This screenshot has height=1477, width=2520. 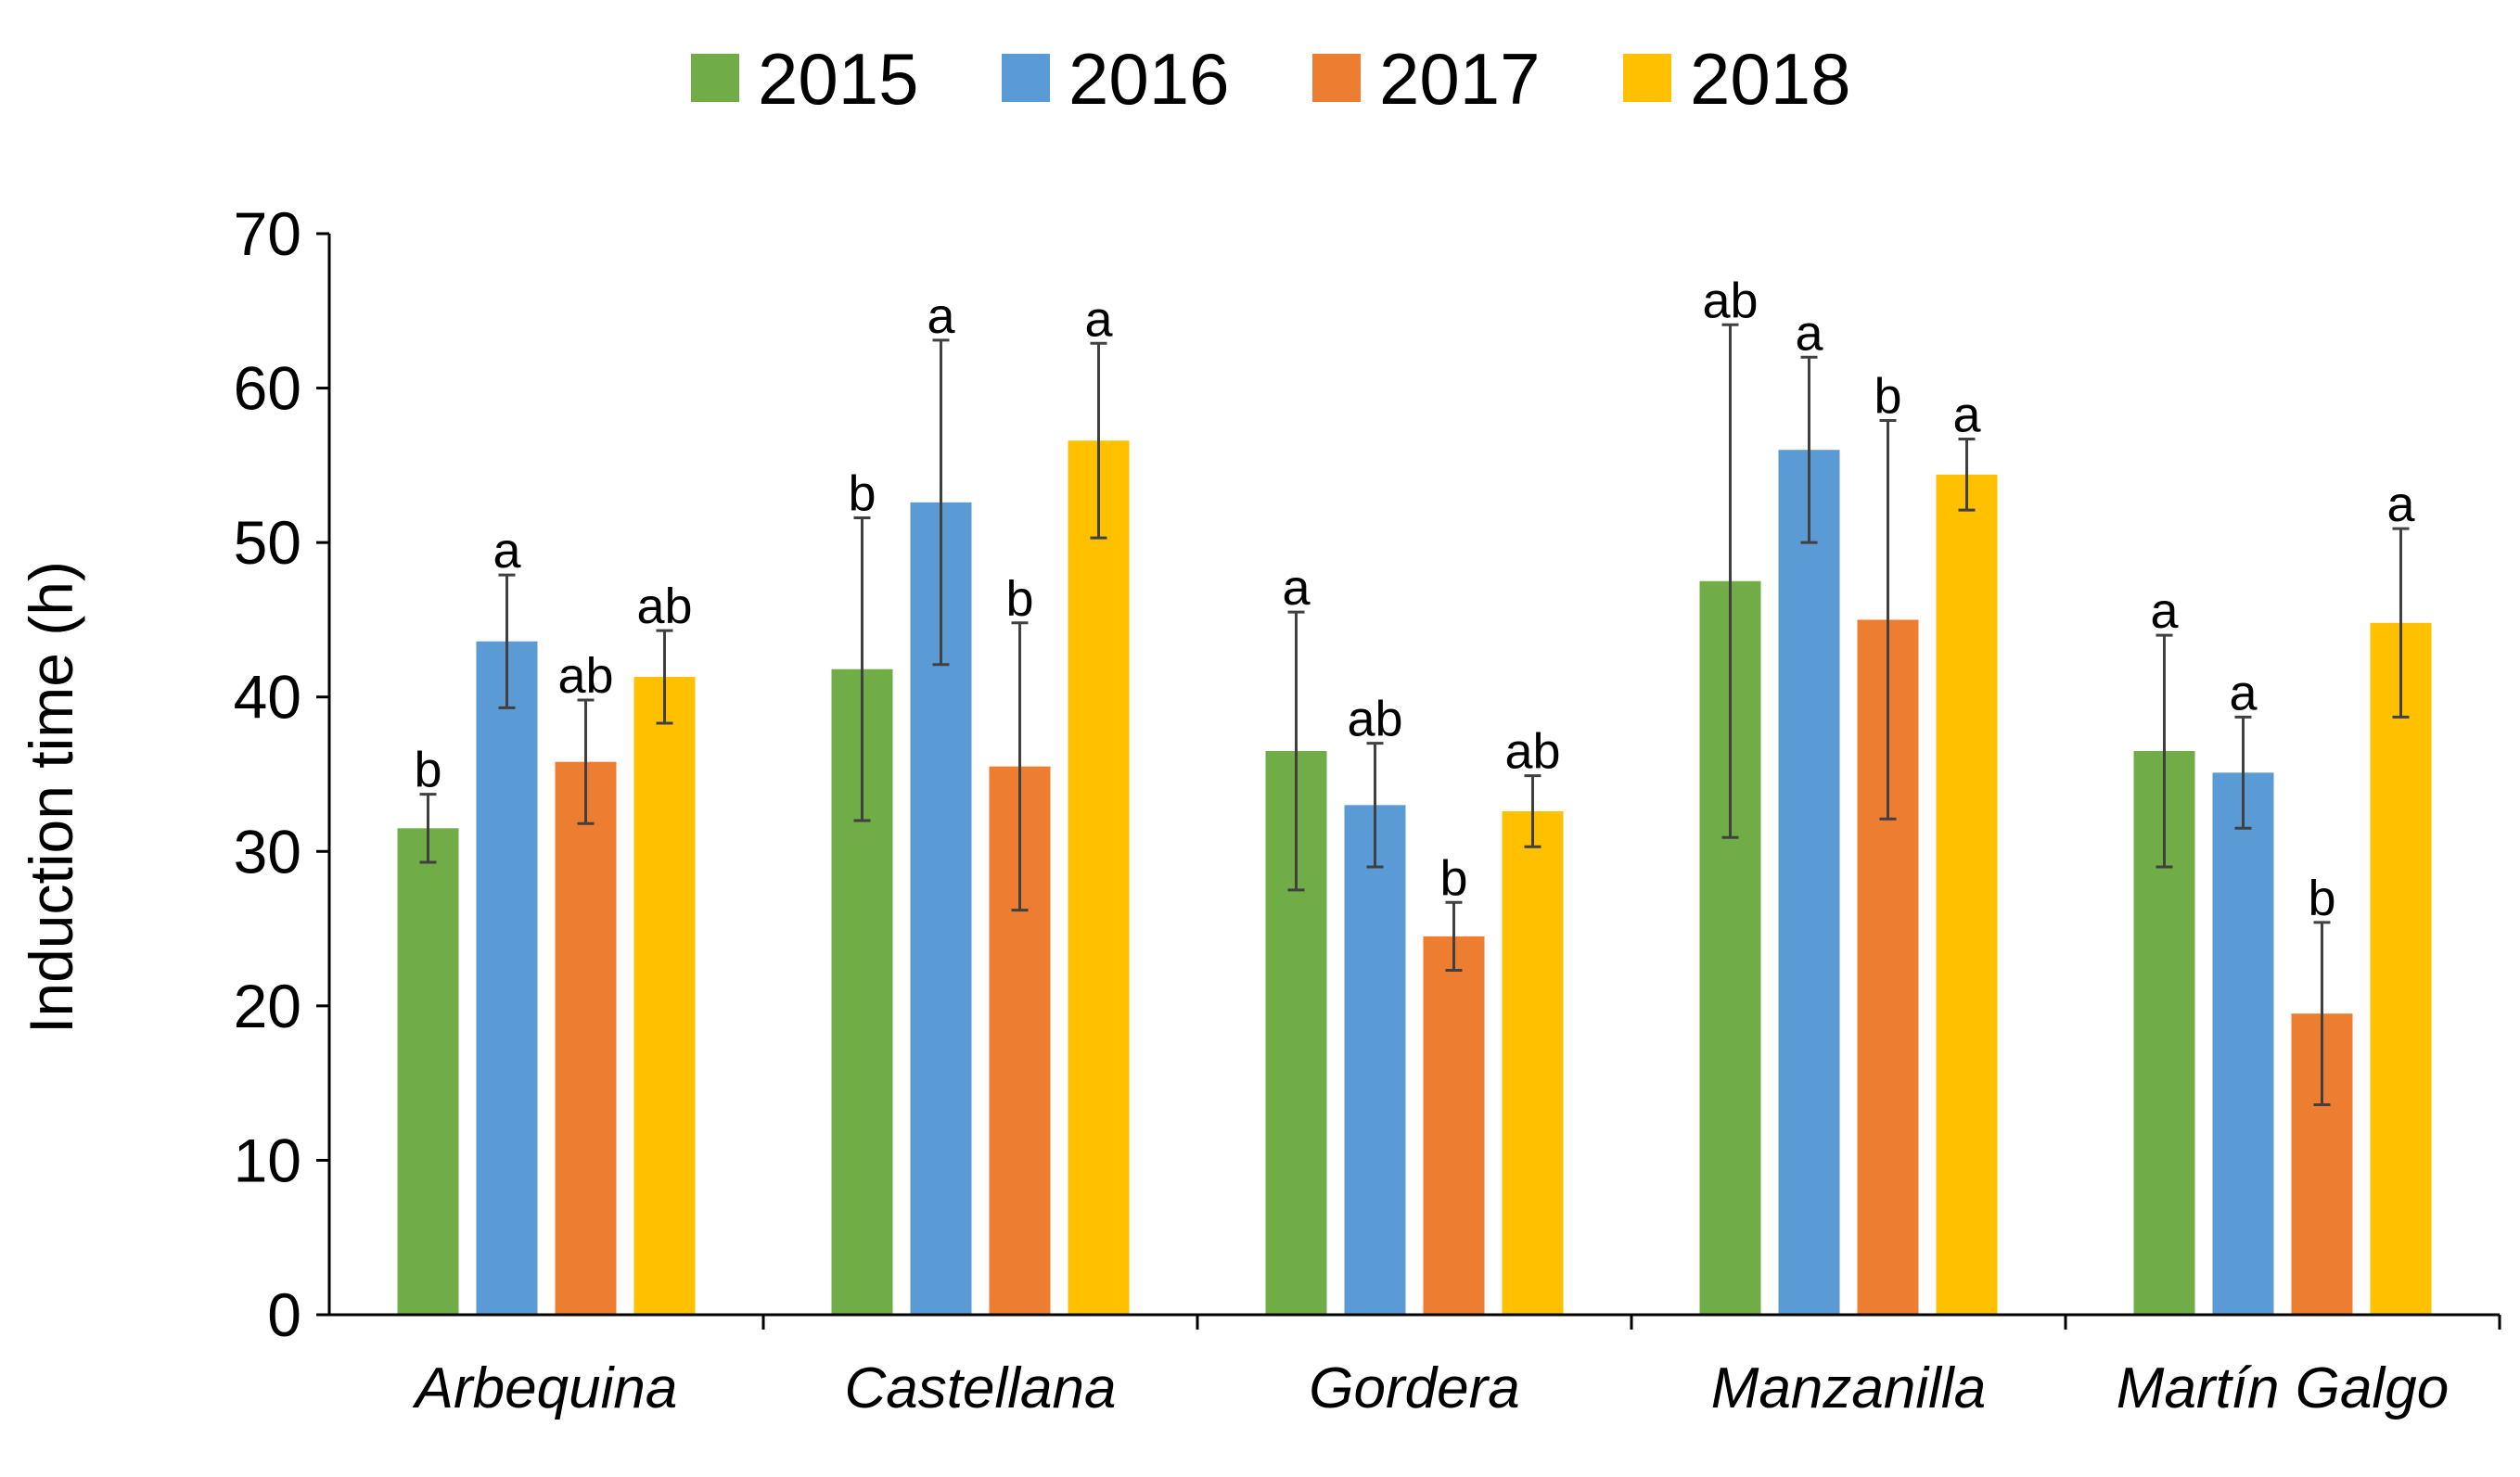 I want to click on legend-label: 2017, so click(x=1460, y=79).